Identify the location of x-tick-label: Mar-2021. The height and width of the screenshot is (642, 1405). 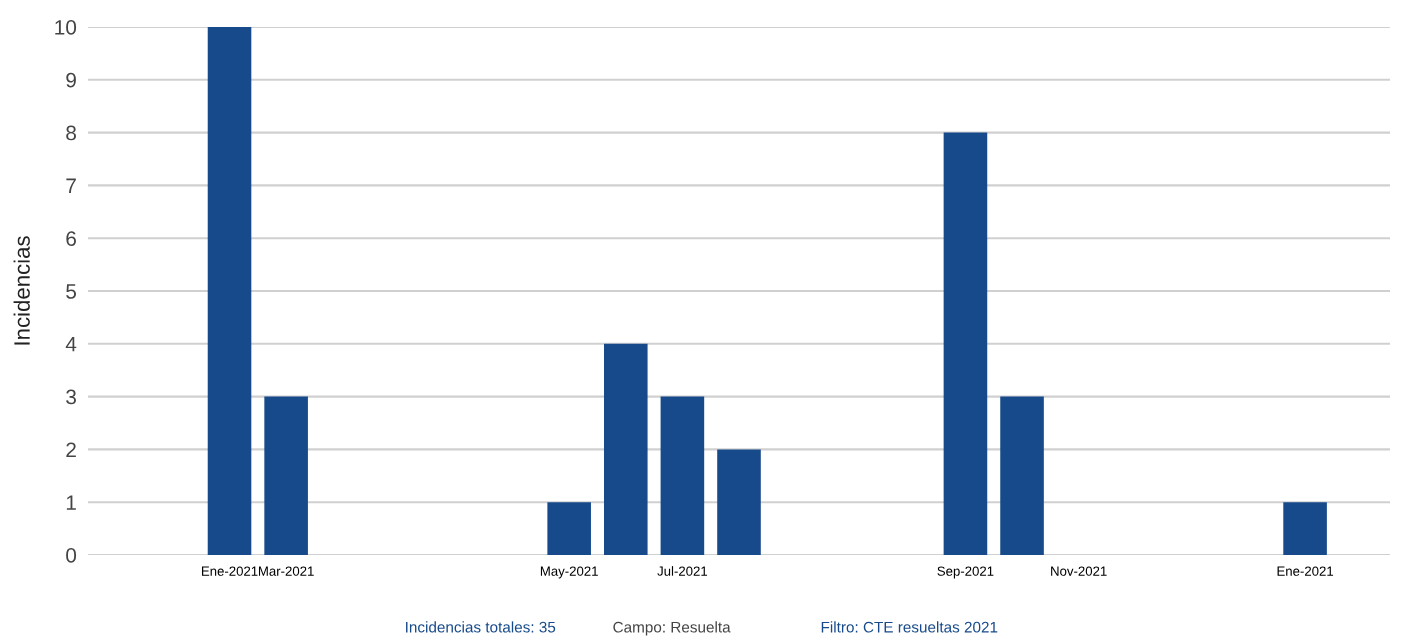
(286, 571).